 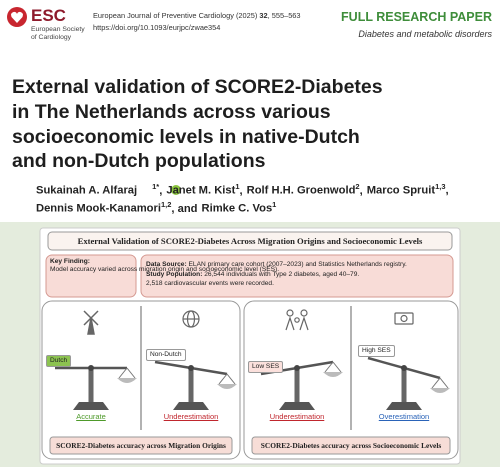 What do you see at coordinates (58, 29) in the screenshot?
I see `society-name: European Society` at bounding box center [58, 29].